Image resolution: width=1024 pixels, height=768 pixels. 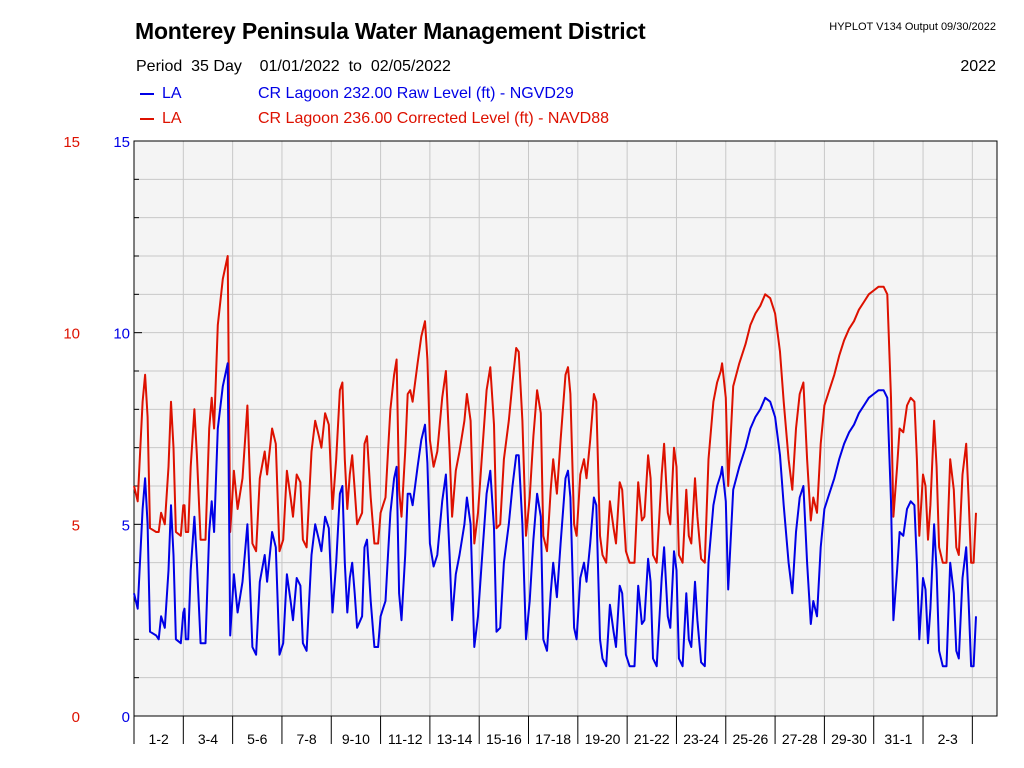 What do you see at coordinates (701, 739) in the screenshot?
I see `x-tick-label: 23-24` at bounding box center [701, 739].